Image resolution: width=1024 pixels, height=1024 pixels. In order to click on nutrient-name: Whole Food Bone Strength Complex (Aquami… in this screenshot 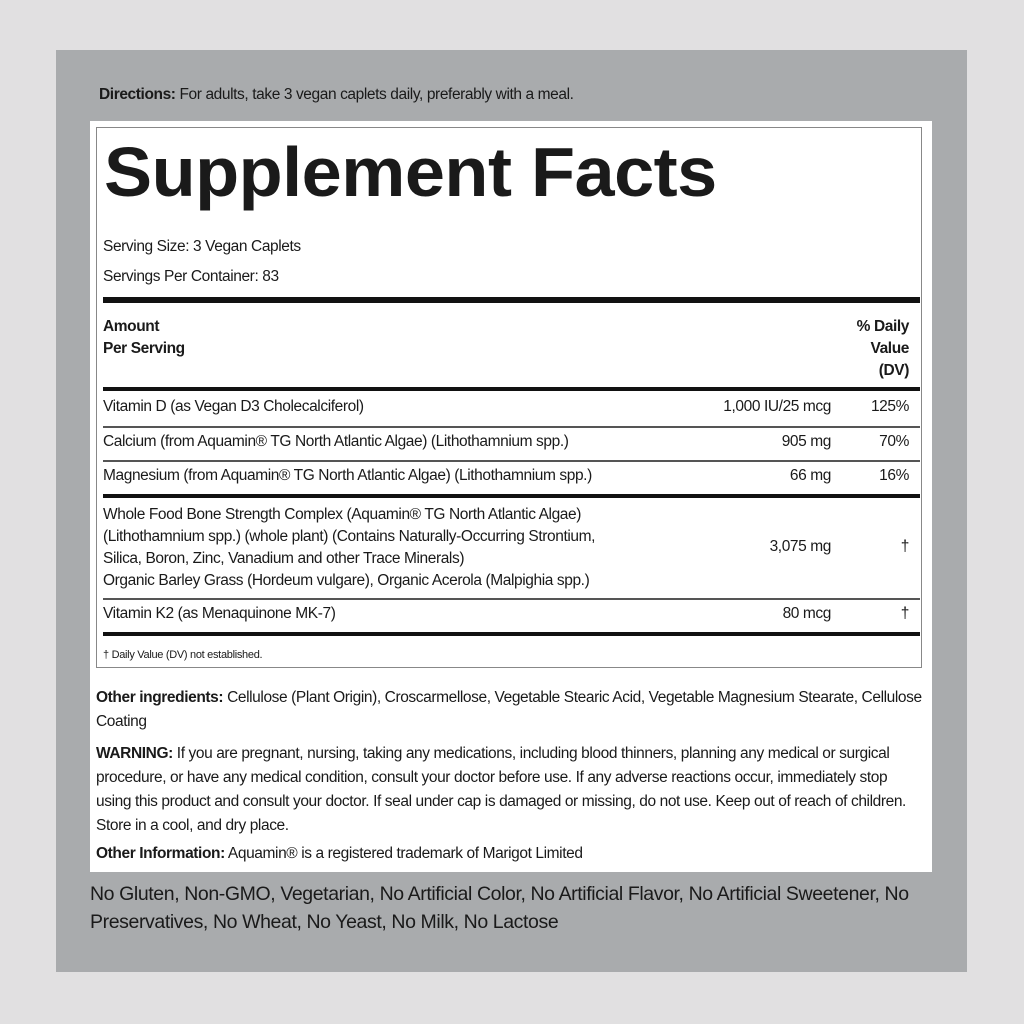, I will do `click(349, 547)`.